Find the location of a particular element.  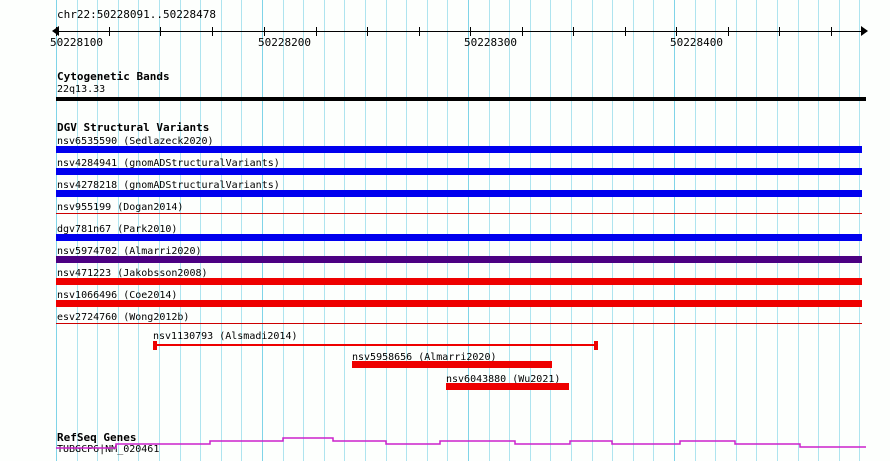

region-coordinate-label: chr22:50228091..50228478 is located at coordinates (136, 14).